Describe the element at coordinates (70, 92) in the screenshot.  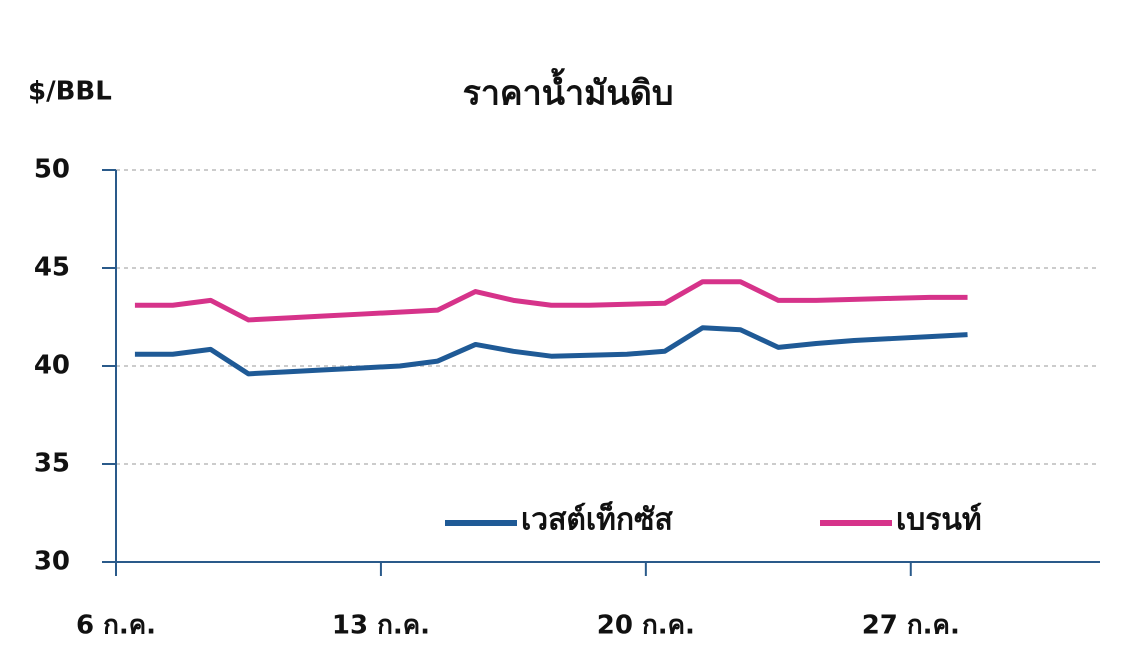
I see `y-axis-label: $/BBL` at that location.